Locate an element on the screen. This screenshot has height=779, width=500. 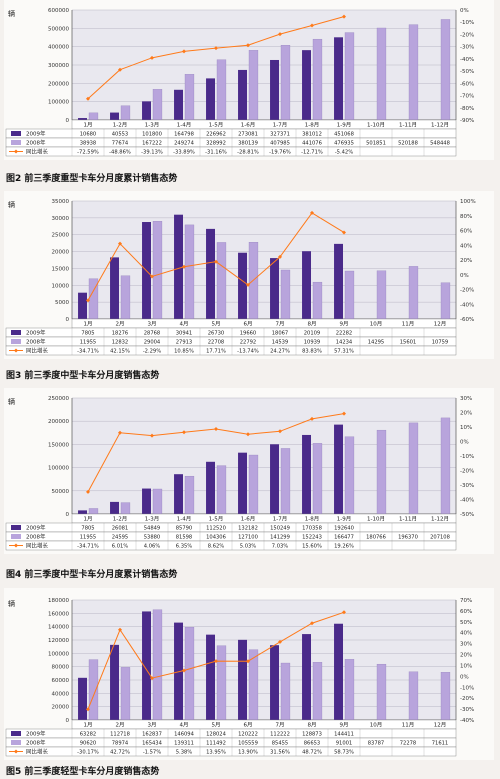
data-label: 476935 is located at coordinates (344, 144).